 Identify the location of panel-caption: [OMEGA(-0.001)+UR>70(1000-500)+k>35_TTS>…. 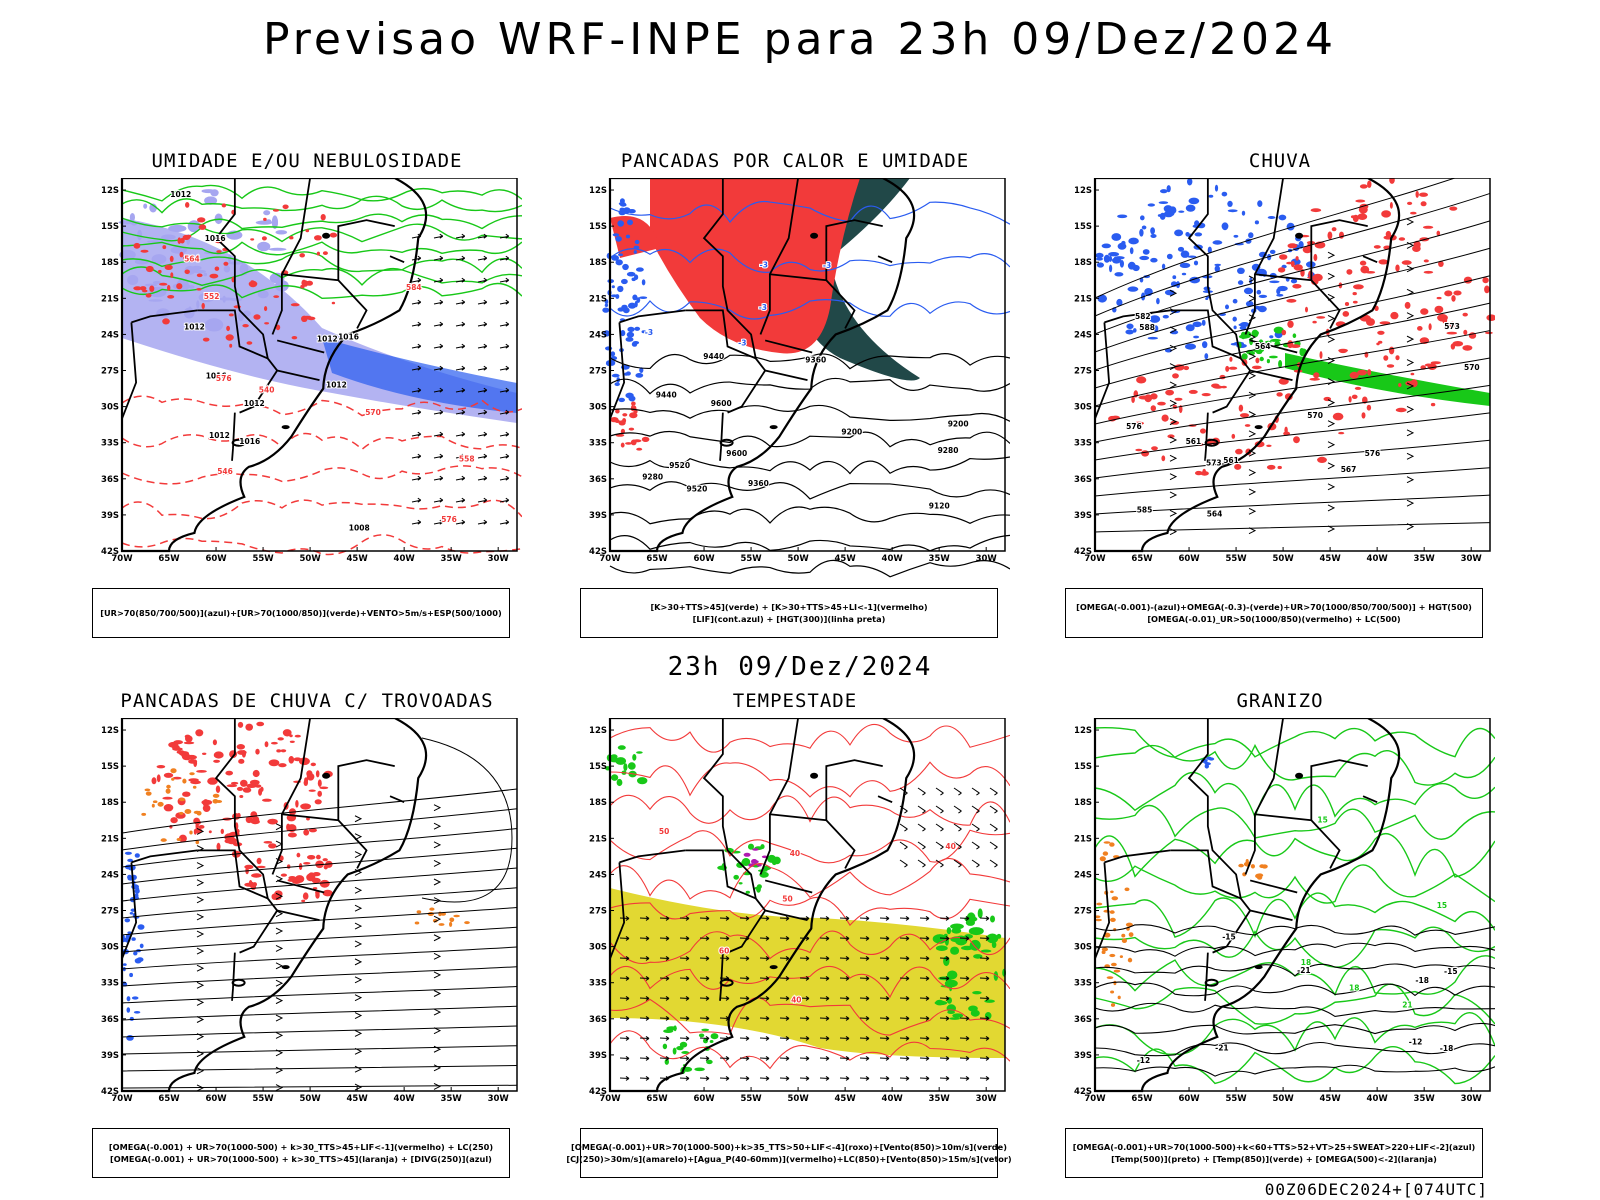
(789, 1153).